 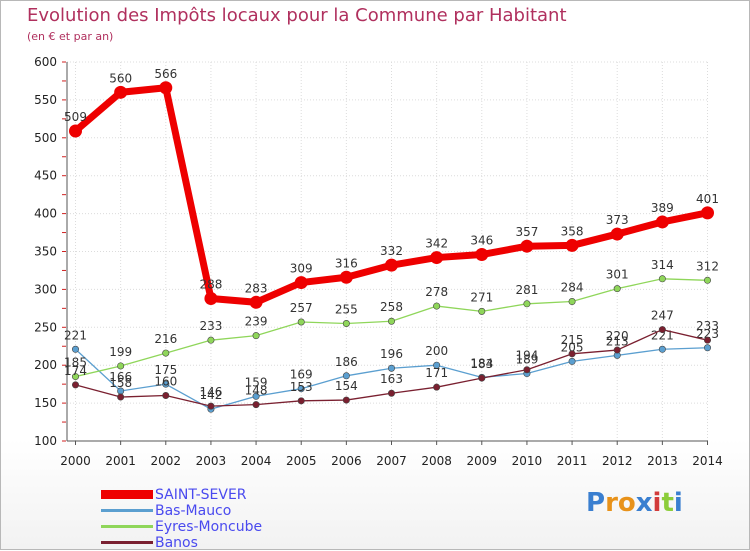 What do you see at coordinates (193, 511) in the screenshot?
I see `legend-label: Bas-Mauco` at bounding box center [193, 511].